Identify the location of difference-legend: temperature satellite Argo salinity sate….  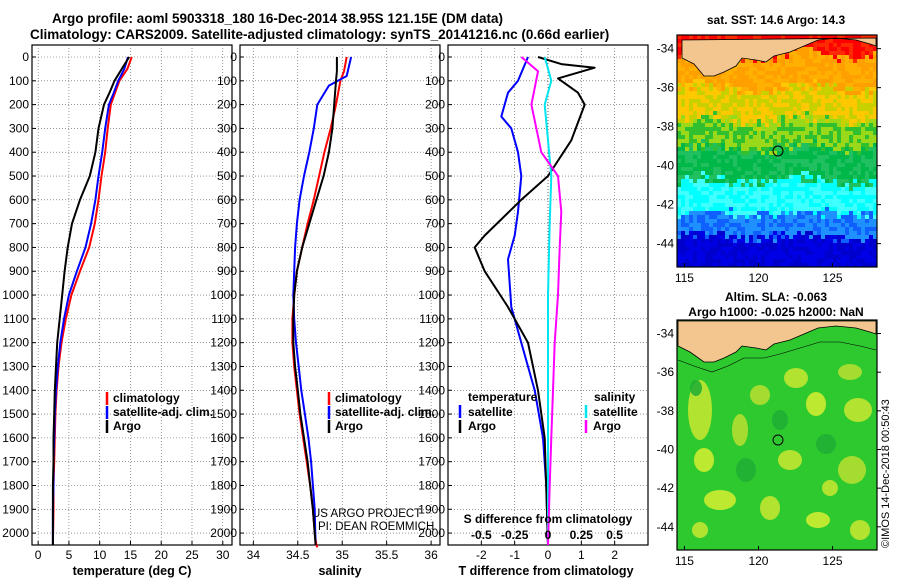
(548, 411).